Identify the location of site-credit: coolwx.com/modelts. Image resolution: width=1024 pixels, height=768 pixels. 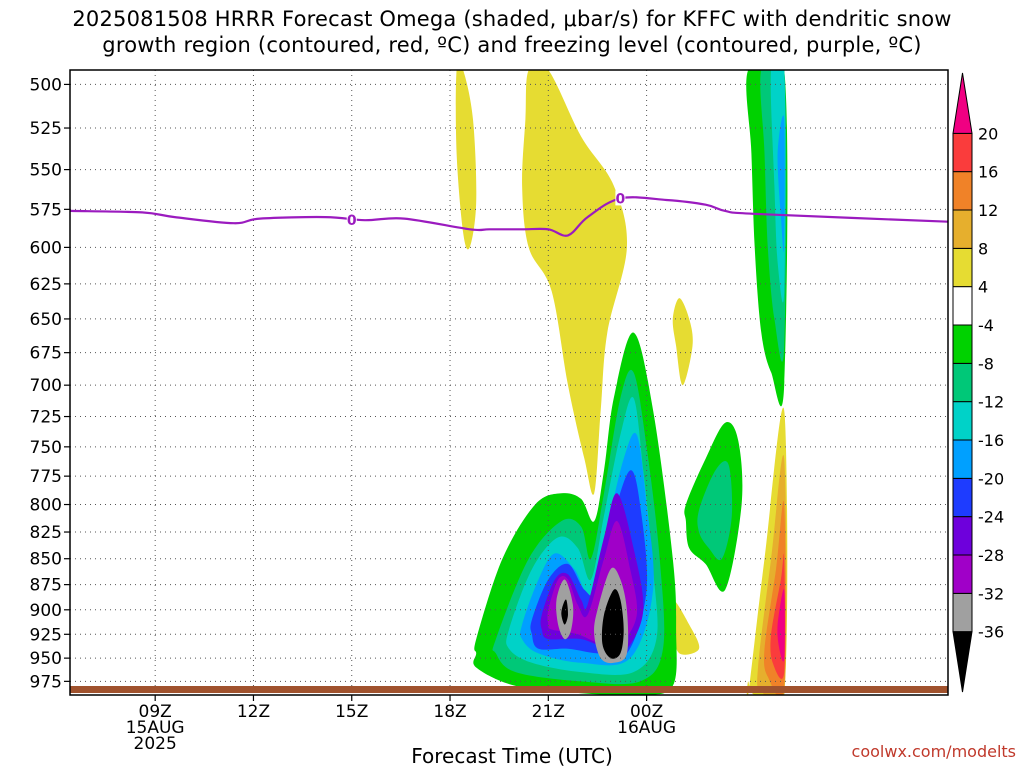
(933, 751).